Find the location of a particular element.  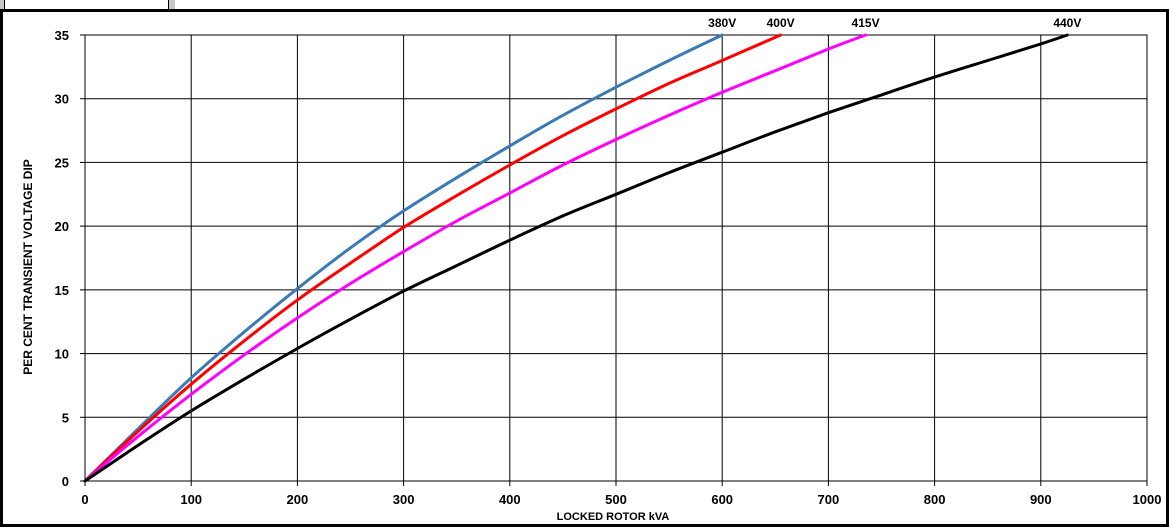

y-tick-label: 20 is located at coordinates (62, 226).